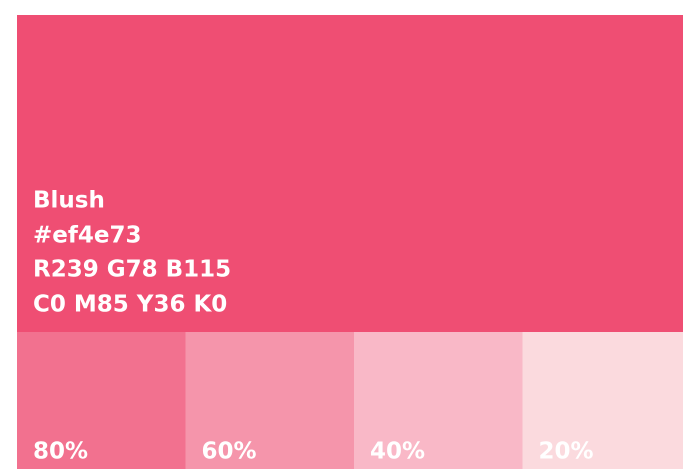 The width and height of the screenshot is (683, 469). Describe the element at coordinates (60, 452) in the screenshot. I see `tint-label: 80%` at that location.